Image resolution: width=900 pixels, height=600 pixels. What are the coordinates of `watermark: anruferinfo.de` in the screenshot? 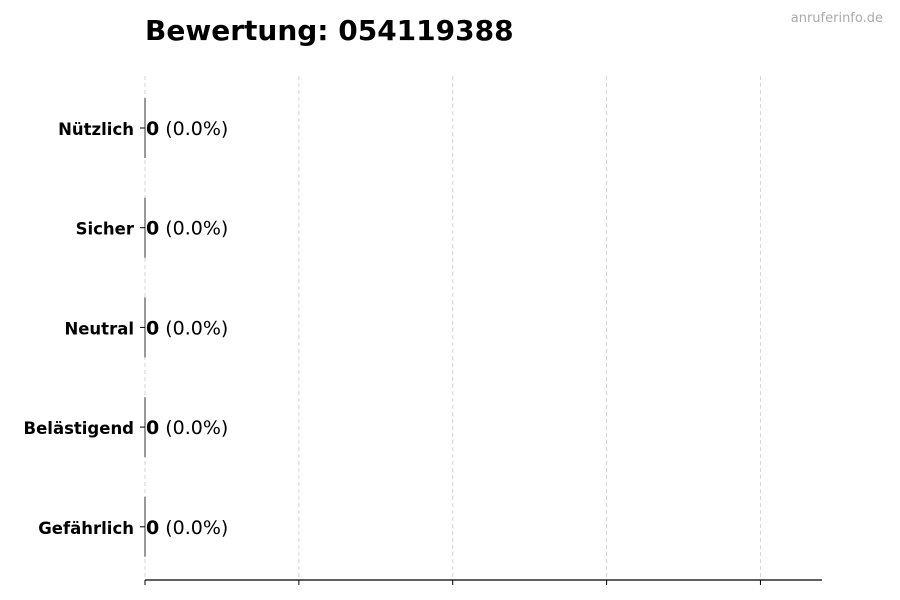 It's located at (837, 18).